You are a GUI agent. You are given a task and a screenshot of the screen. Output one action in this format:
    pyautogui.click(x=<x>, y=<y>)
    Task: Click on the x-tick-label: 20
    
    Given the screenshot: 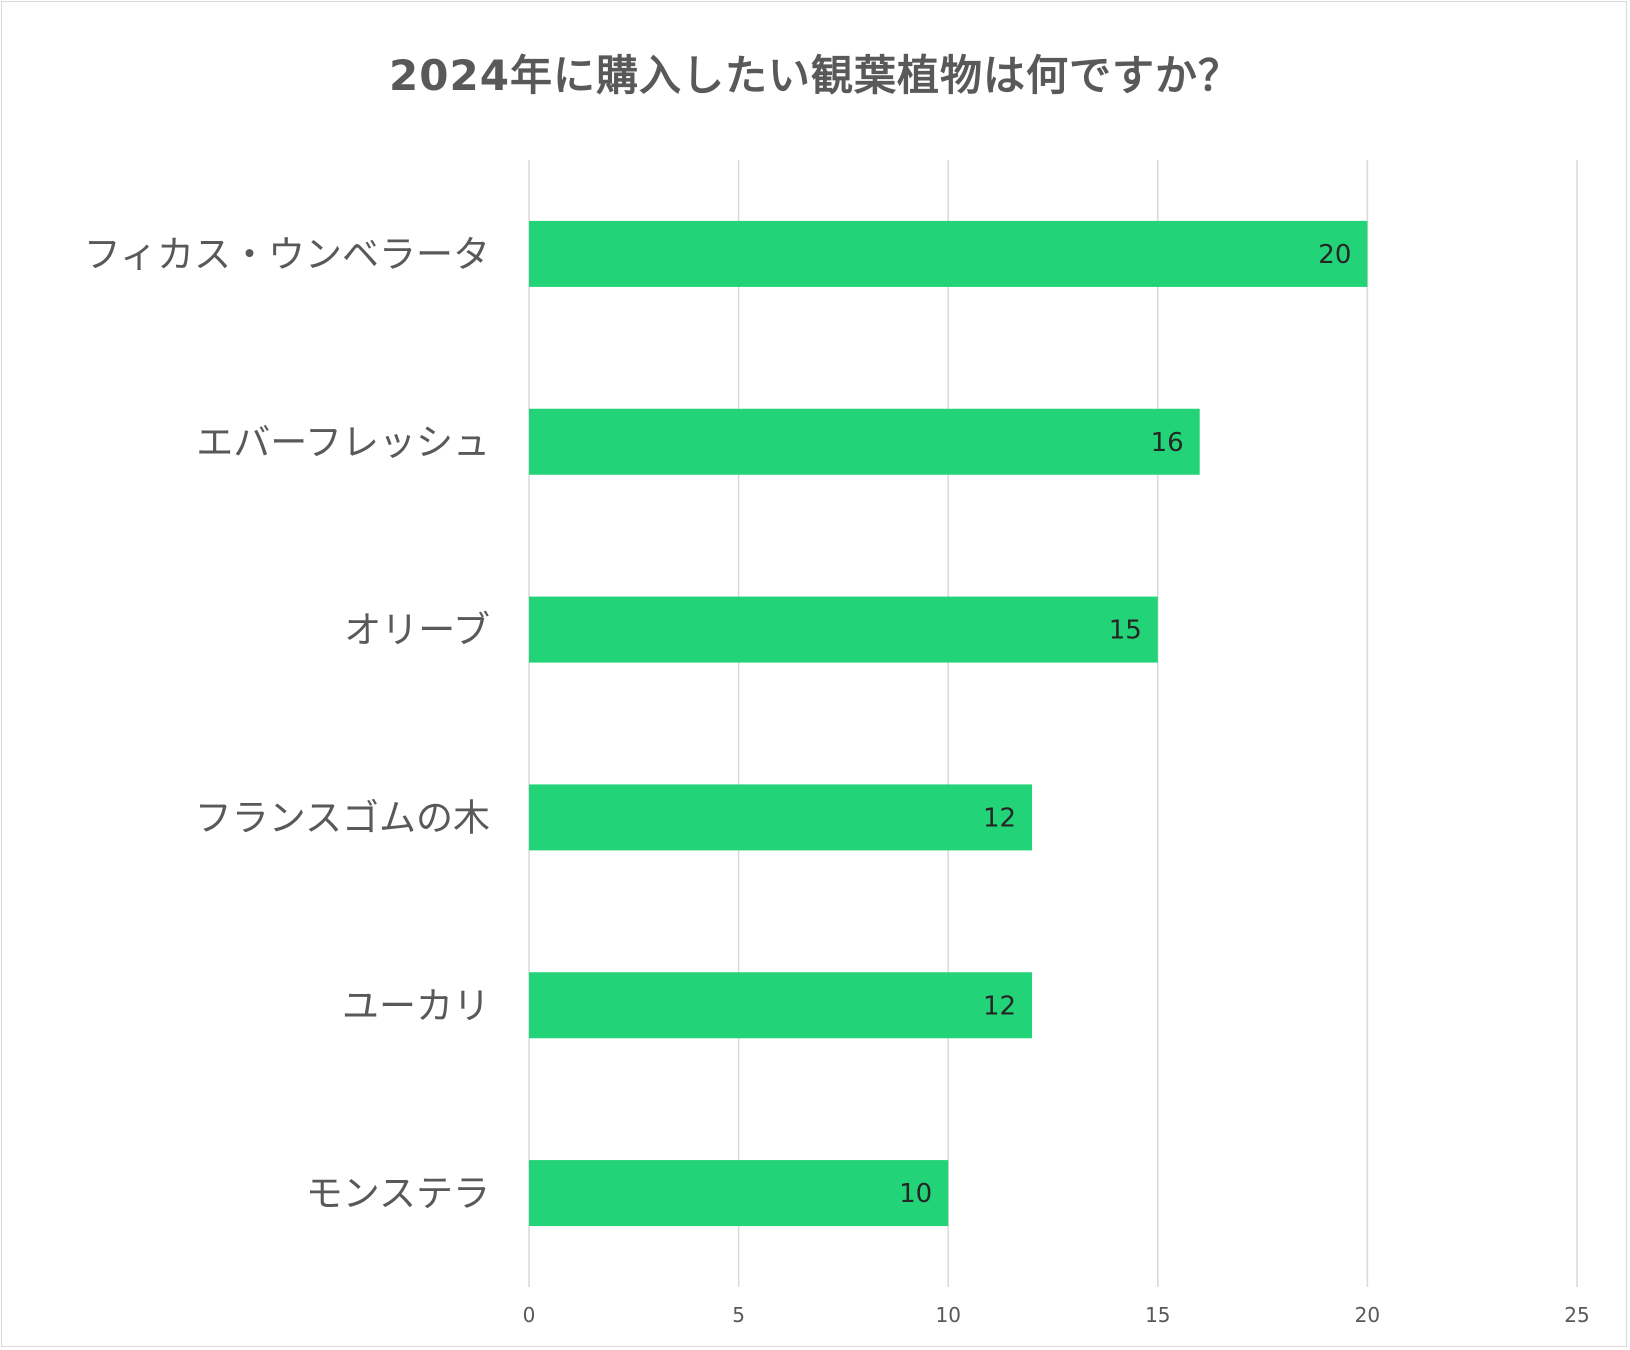 What is the action you would take?
    pyautogui.click(x=1367, y=1315)
    